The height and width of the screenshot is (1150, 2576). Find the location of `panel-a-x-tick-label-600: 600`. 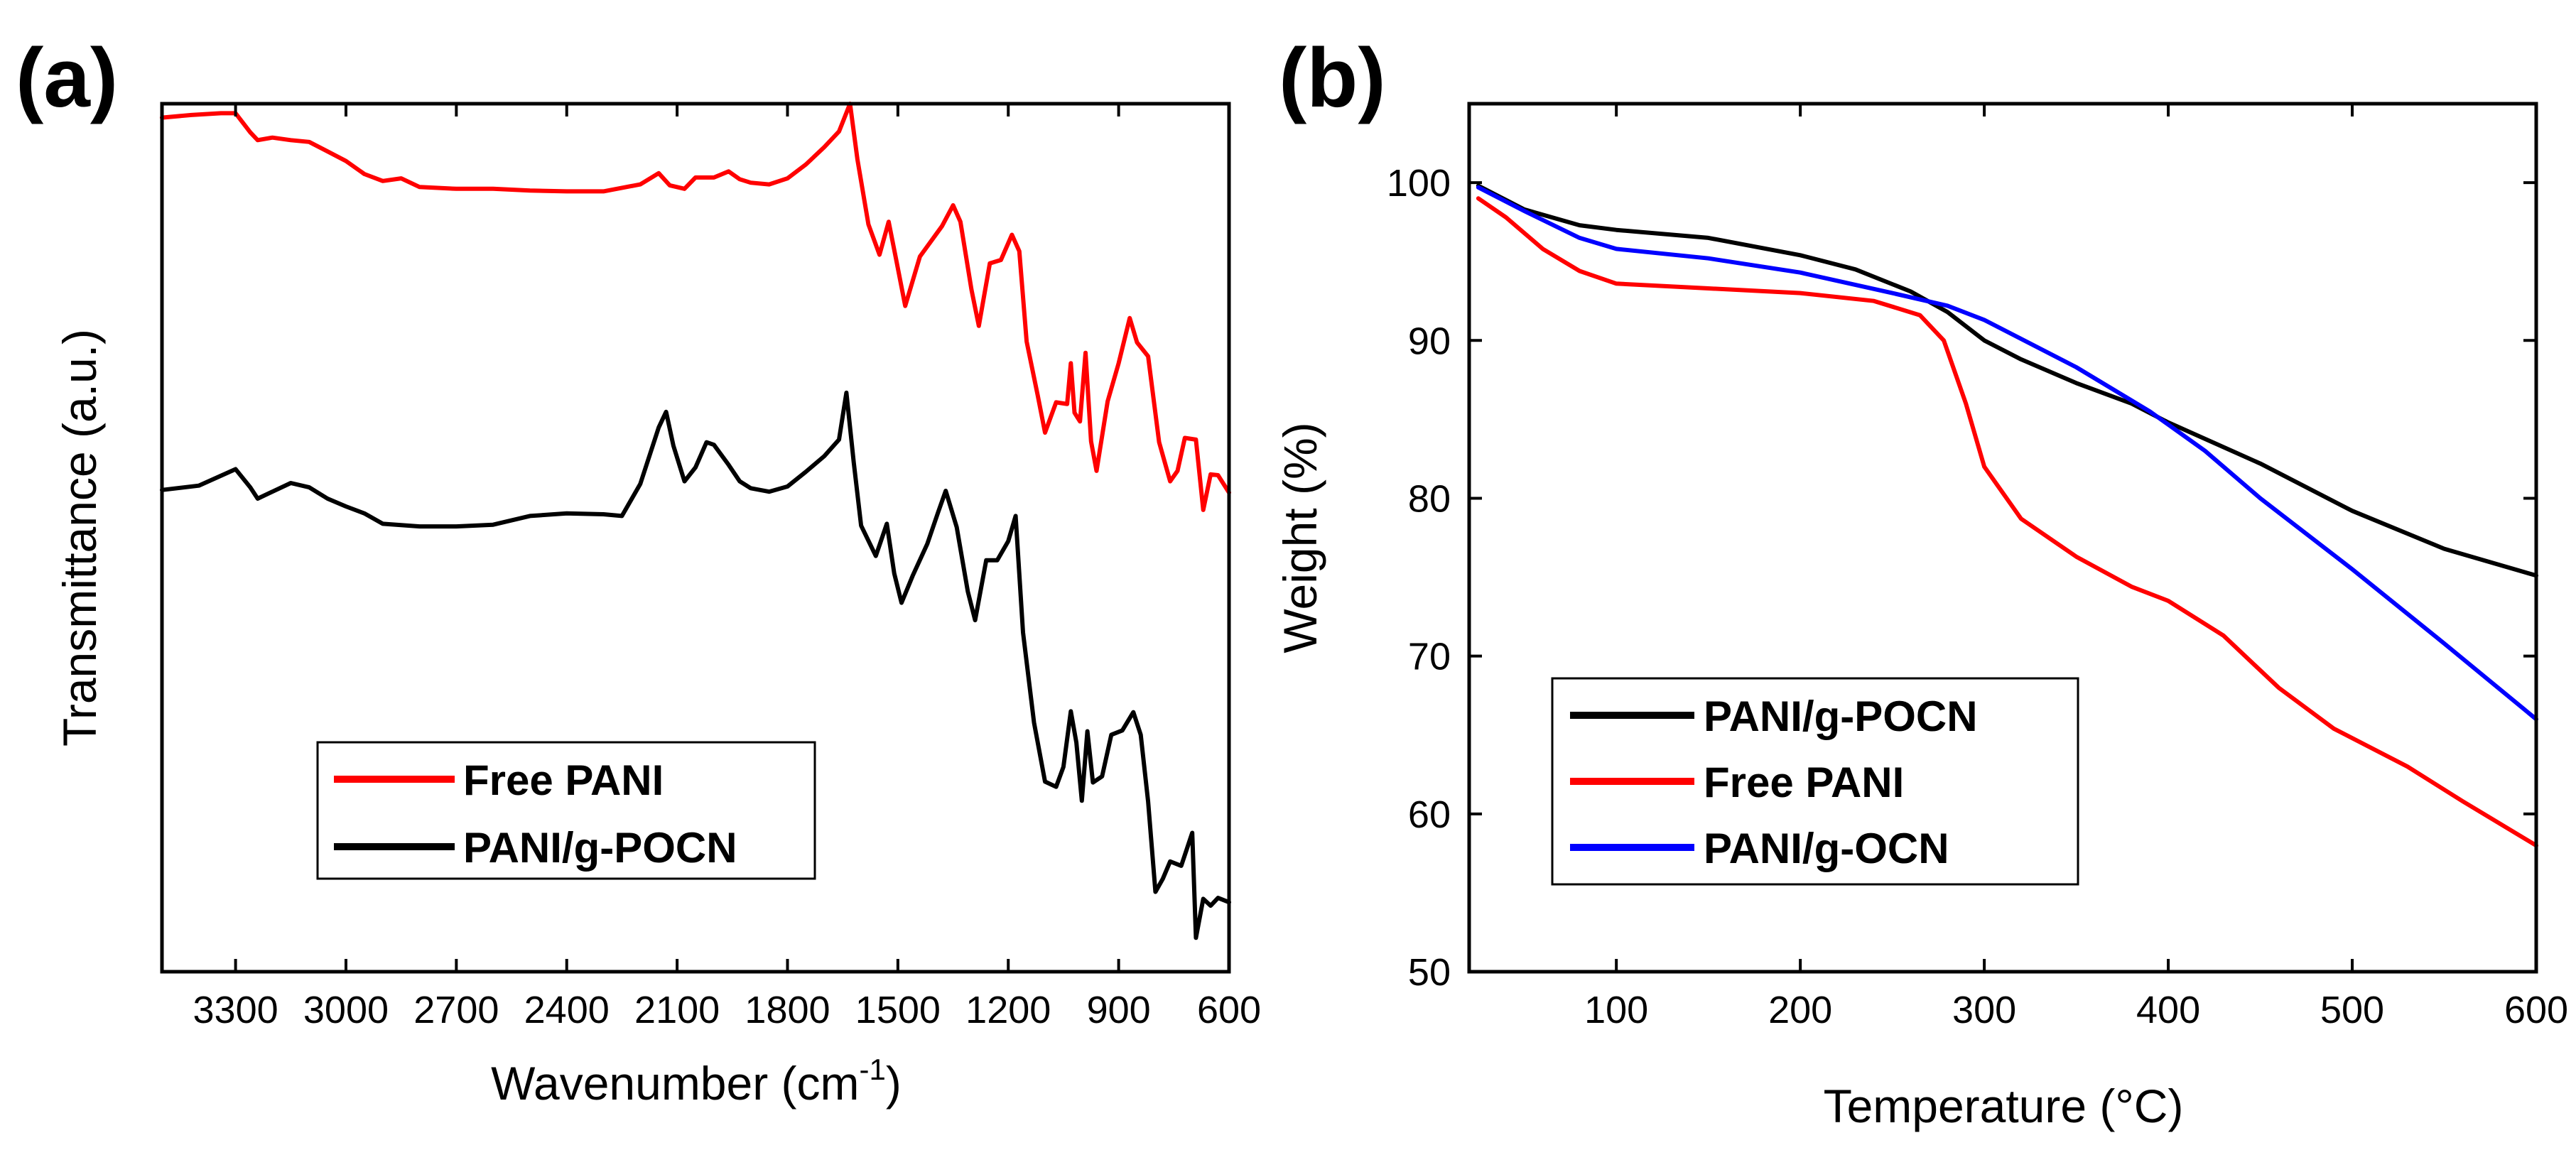

panel-a-x-tick-label-600: 600 is located at coordinates (1229, 1010).